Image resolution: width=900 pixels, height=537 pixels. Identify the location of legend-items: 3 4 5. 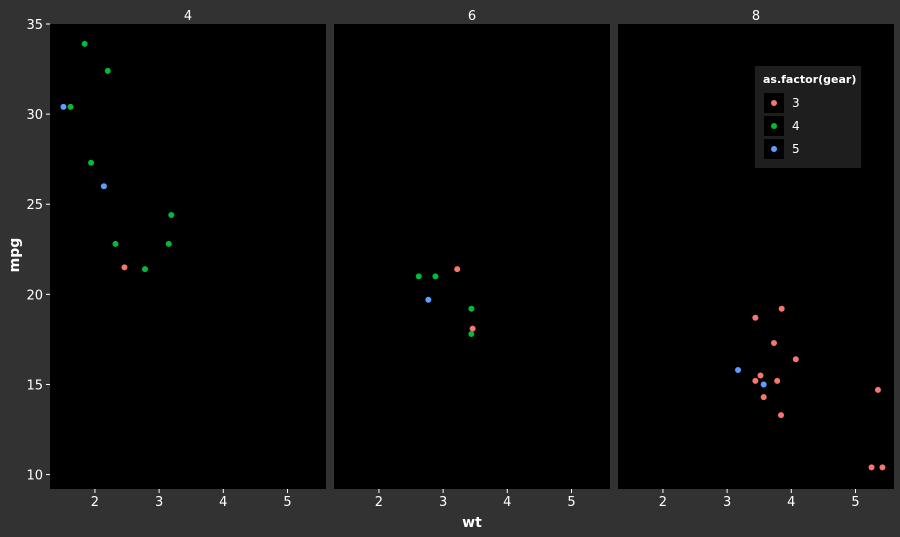
(782, 126).